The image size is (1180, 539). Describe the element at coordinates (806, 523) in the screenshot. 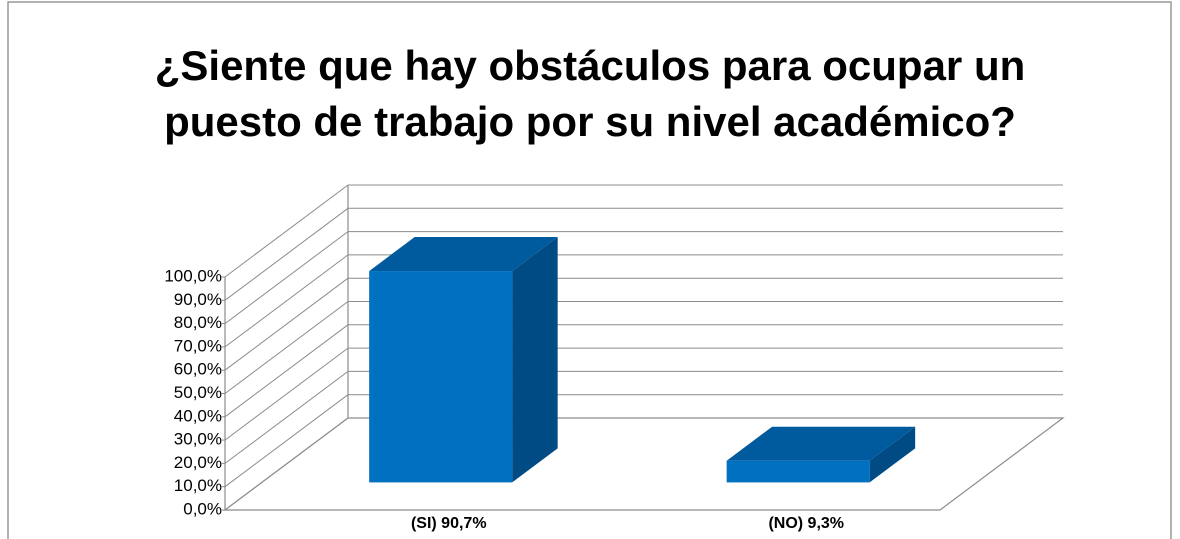

I see `x-tick-label: (NO) 9,3%` at that location.